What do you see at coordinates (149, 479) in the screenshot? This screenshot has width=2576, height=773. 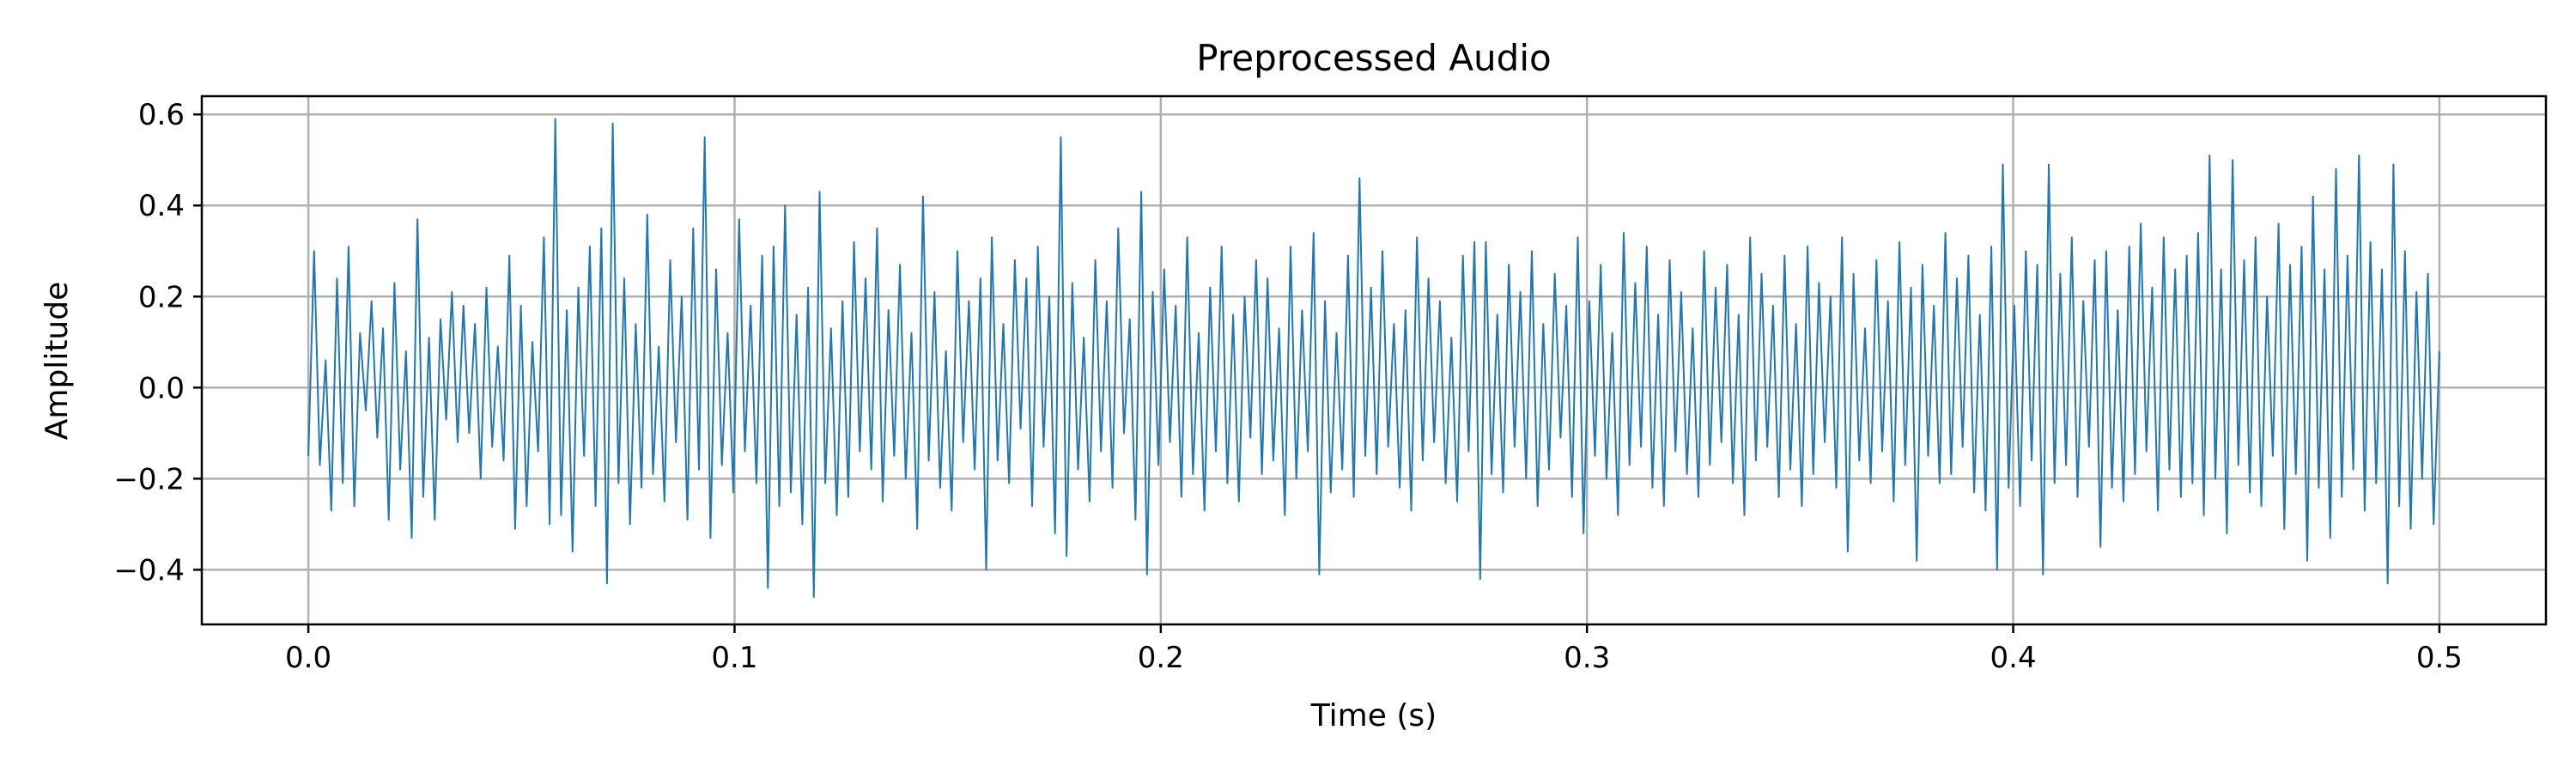 I see `y-tick-label: −0.2` at bounding box center [149, 479].